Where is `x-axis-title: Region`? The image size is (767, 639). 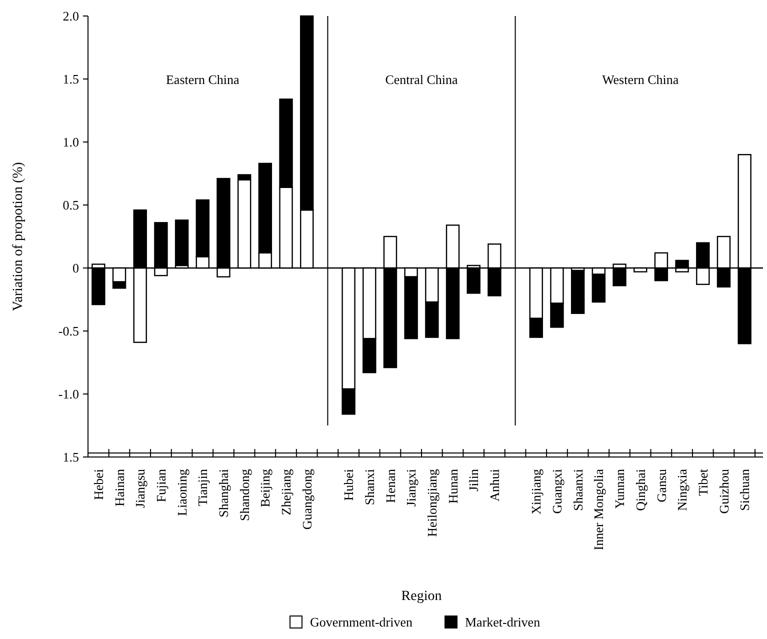
x-axis-title: Region is located at coordinates (421, 596).